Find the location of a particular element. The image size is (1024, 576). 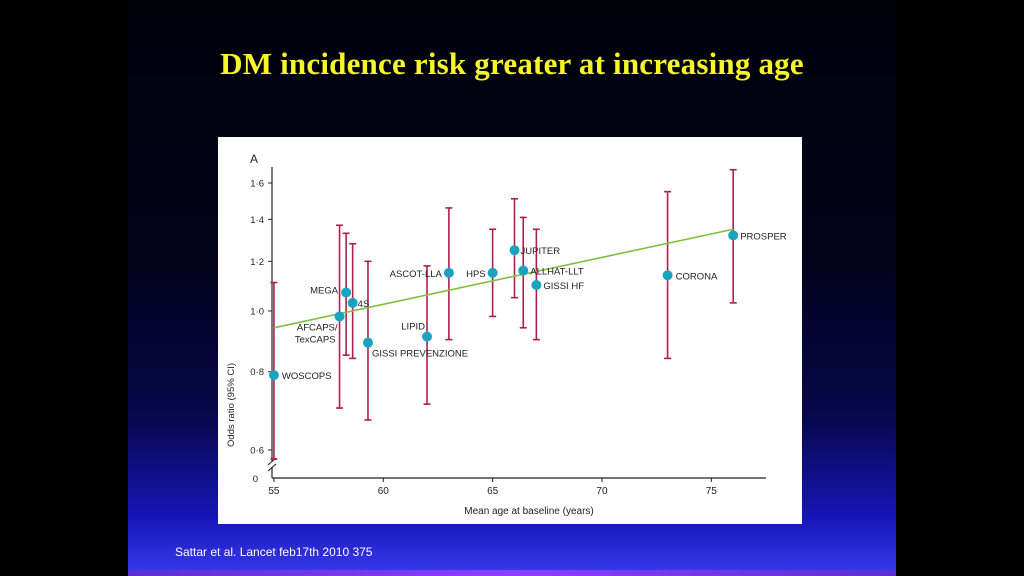

trend-line is located at coordinates (503, 278).